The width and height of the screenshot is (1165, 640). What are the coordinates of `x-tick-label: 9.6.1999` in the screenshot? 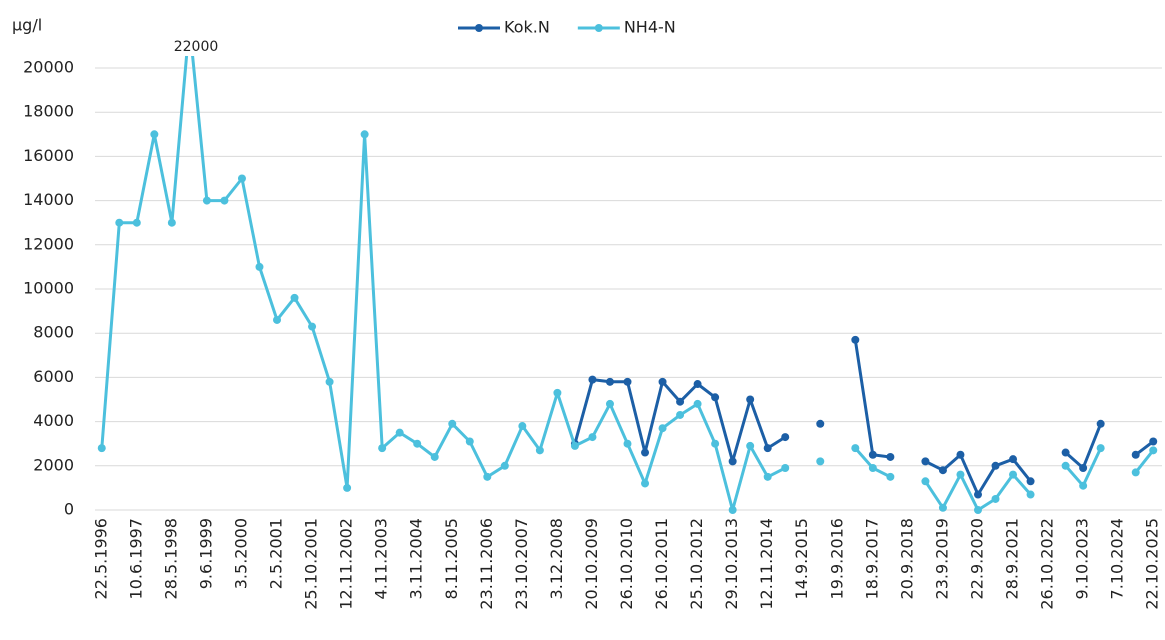 It's located at (205, 553).